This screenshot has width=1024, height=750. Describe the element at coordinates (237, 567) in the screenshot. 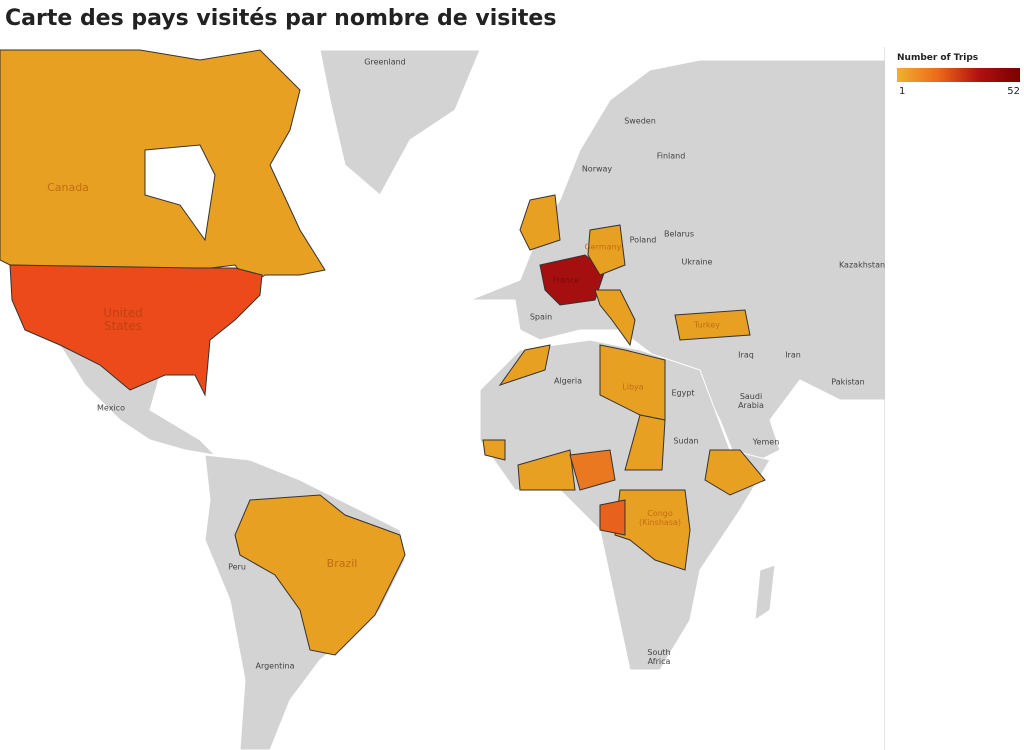

I see `country-label: Peru` at that location.